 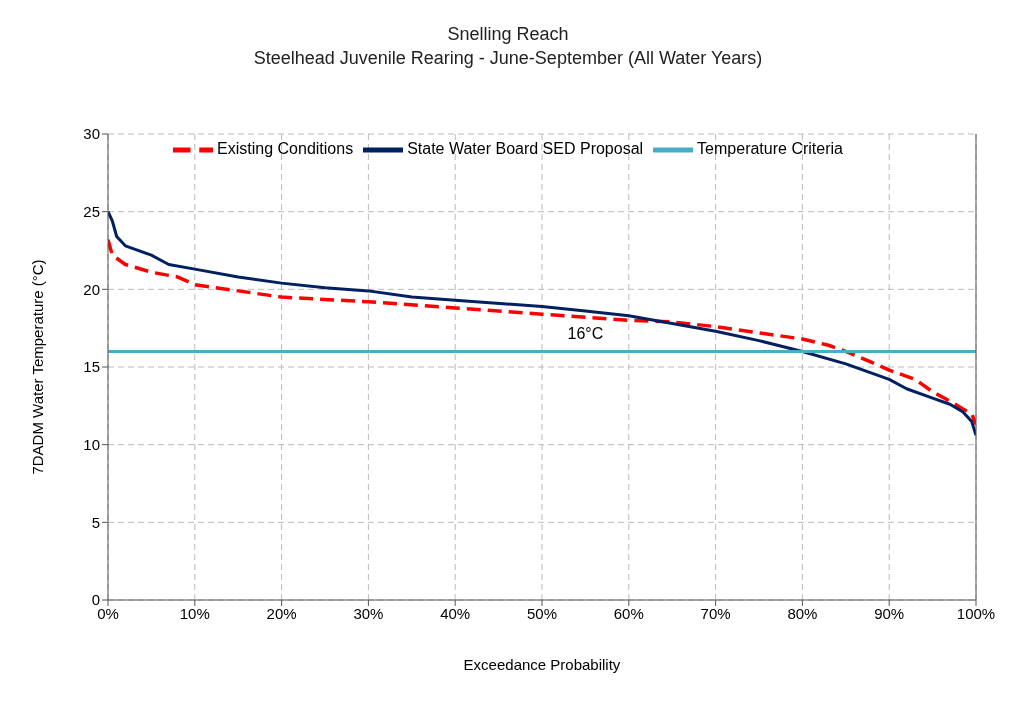 I want to click on chart-subtitle: Steelhead Juvenile Rearing - June-September (All Water Years), so click(x=508, y=58).